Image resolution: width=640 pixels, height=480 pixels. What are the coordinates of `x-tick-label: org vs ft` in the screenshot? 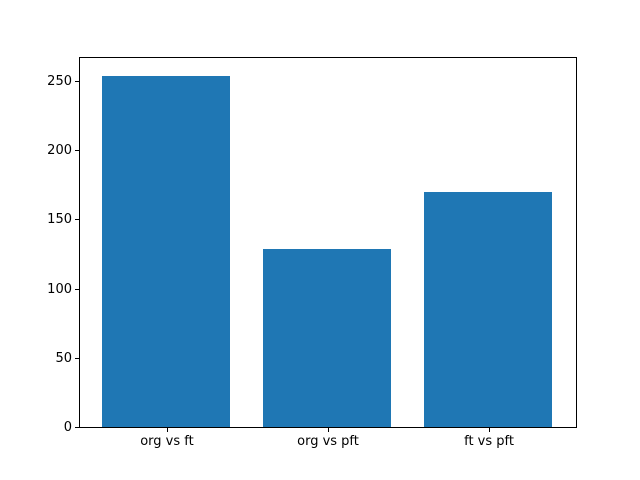 It's located at (167, 441).